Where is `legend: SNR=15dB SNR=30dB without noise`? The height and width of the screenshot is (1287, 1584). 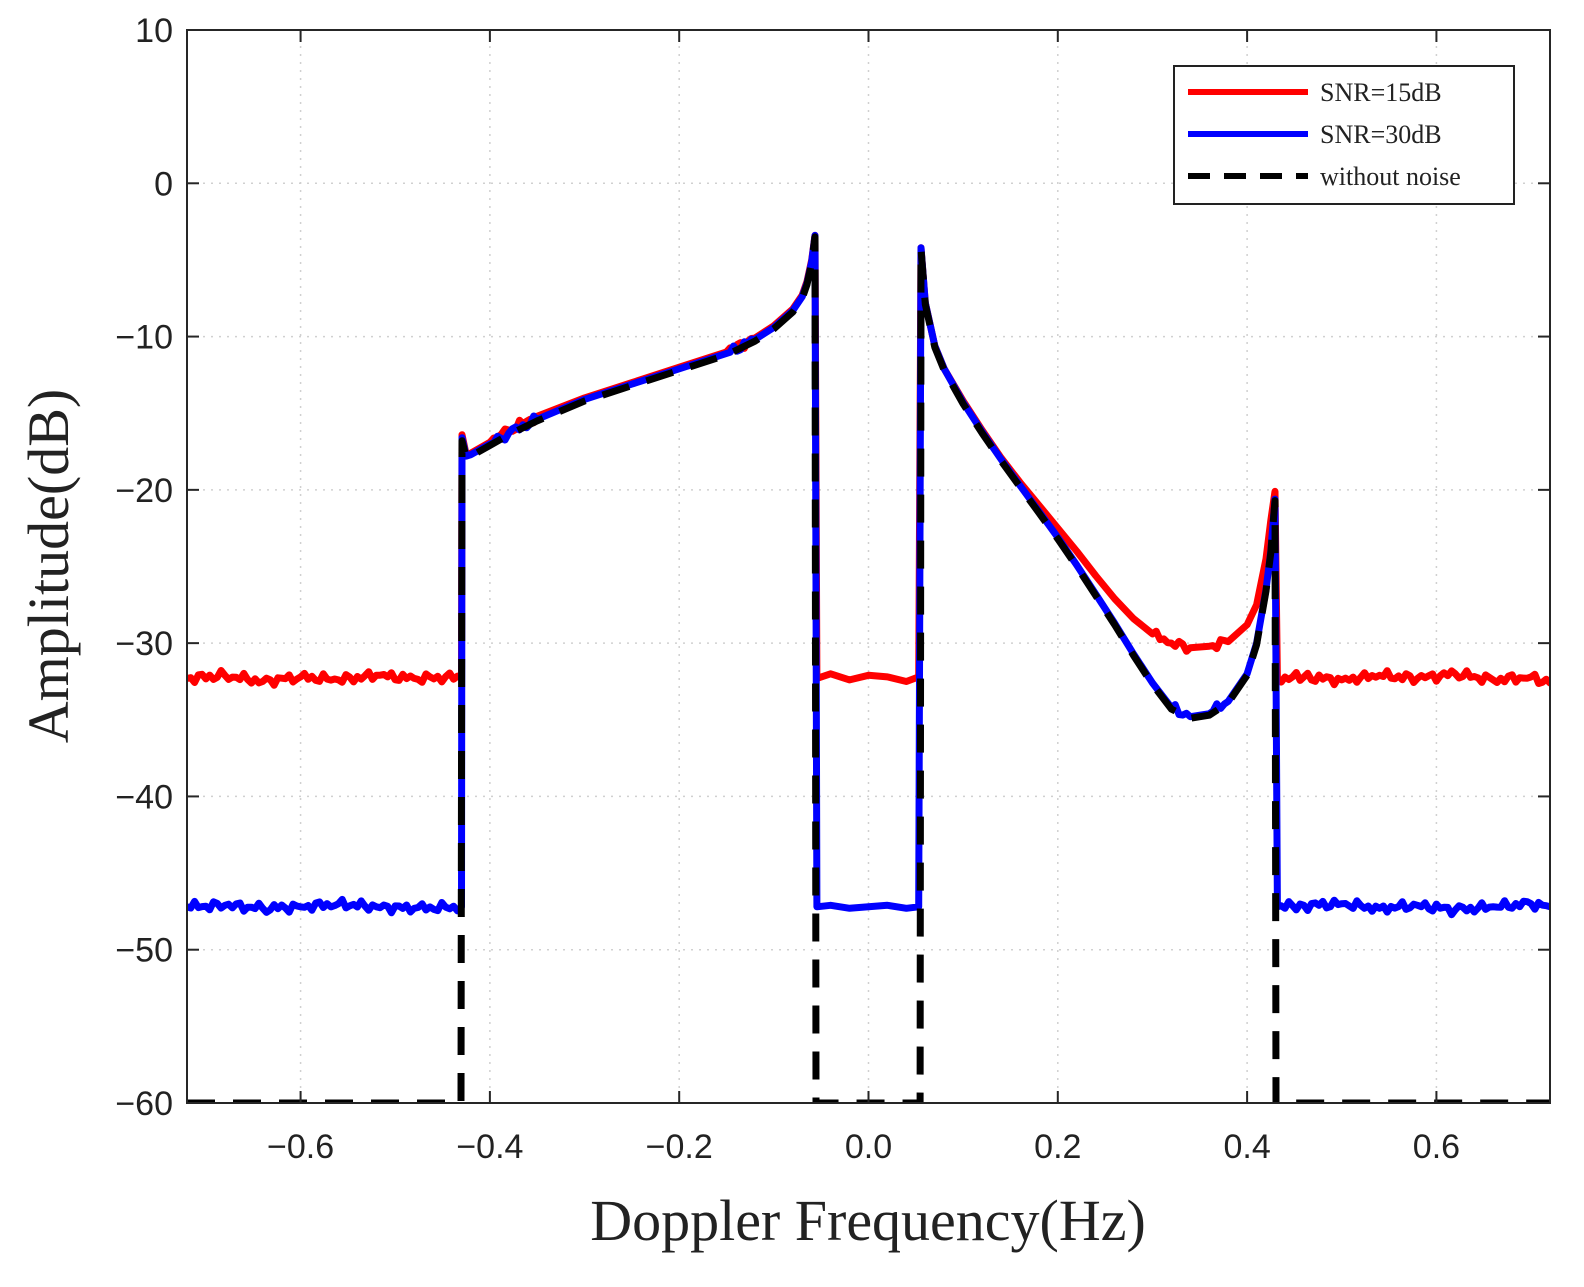
legend: SNR=15dB SNR=30dB without noise is located at coordinates (1344, 135).